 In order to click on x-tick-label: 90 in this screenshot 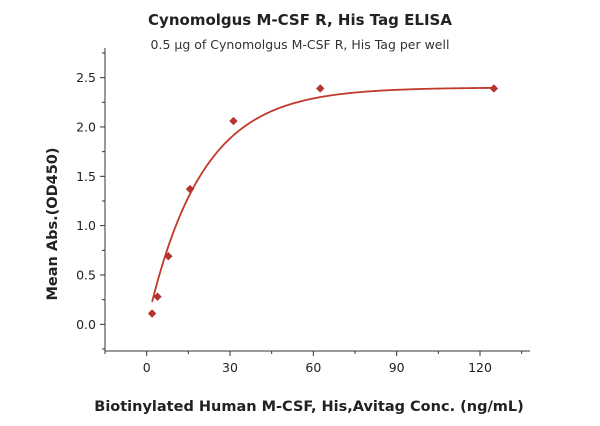, I will do `click(397, 367)`.